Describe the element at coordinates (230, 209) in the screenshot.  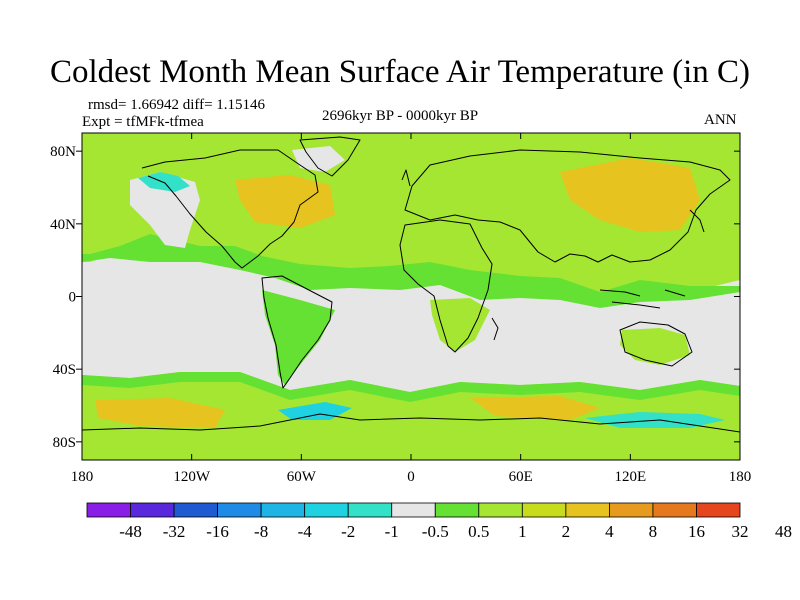
I see `coast-north-america` at that location.